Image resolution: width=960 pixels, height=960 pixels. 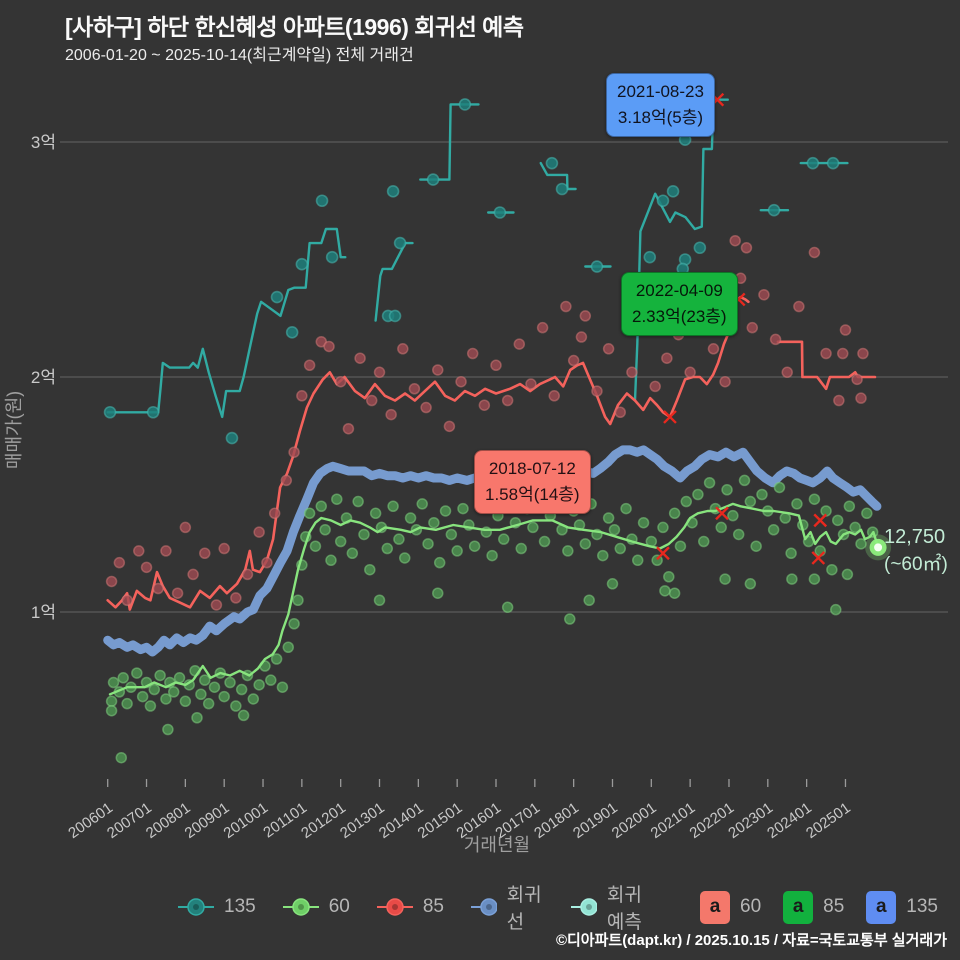 I want to click on y-tick-label: 1억, so click(x=43, y=612).